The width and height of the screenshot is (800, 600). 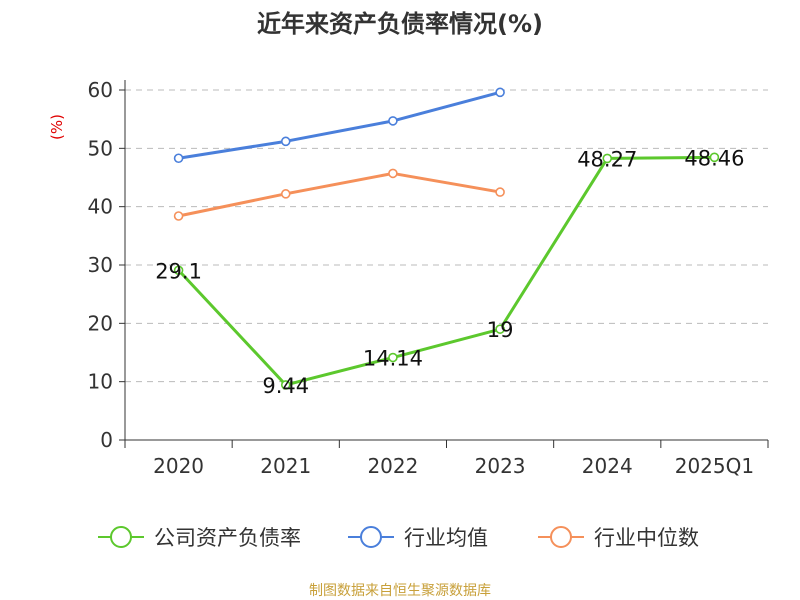 What do you see at coordinates (714, 466) in the screenshot?
I see `x-tick-label: 2025Q1` at bounding box center [714, 466].